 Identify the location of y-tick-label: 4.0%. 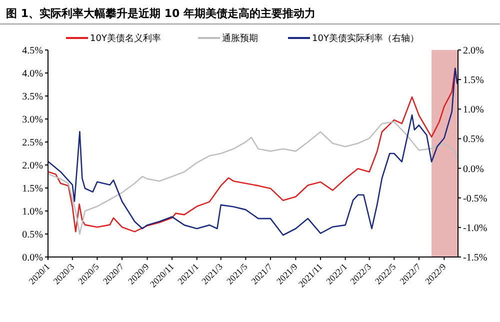
(32, 74).